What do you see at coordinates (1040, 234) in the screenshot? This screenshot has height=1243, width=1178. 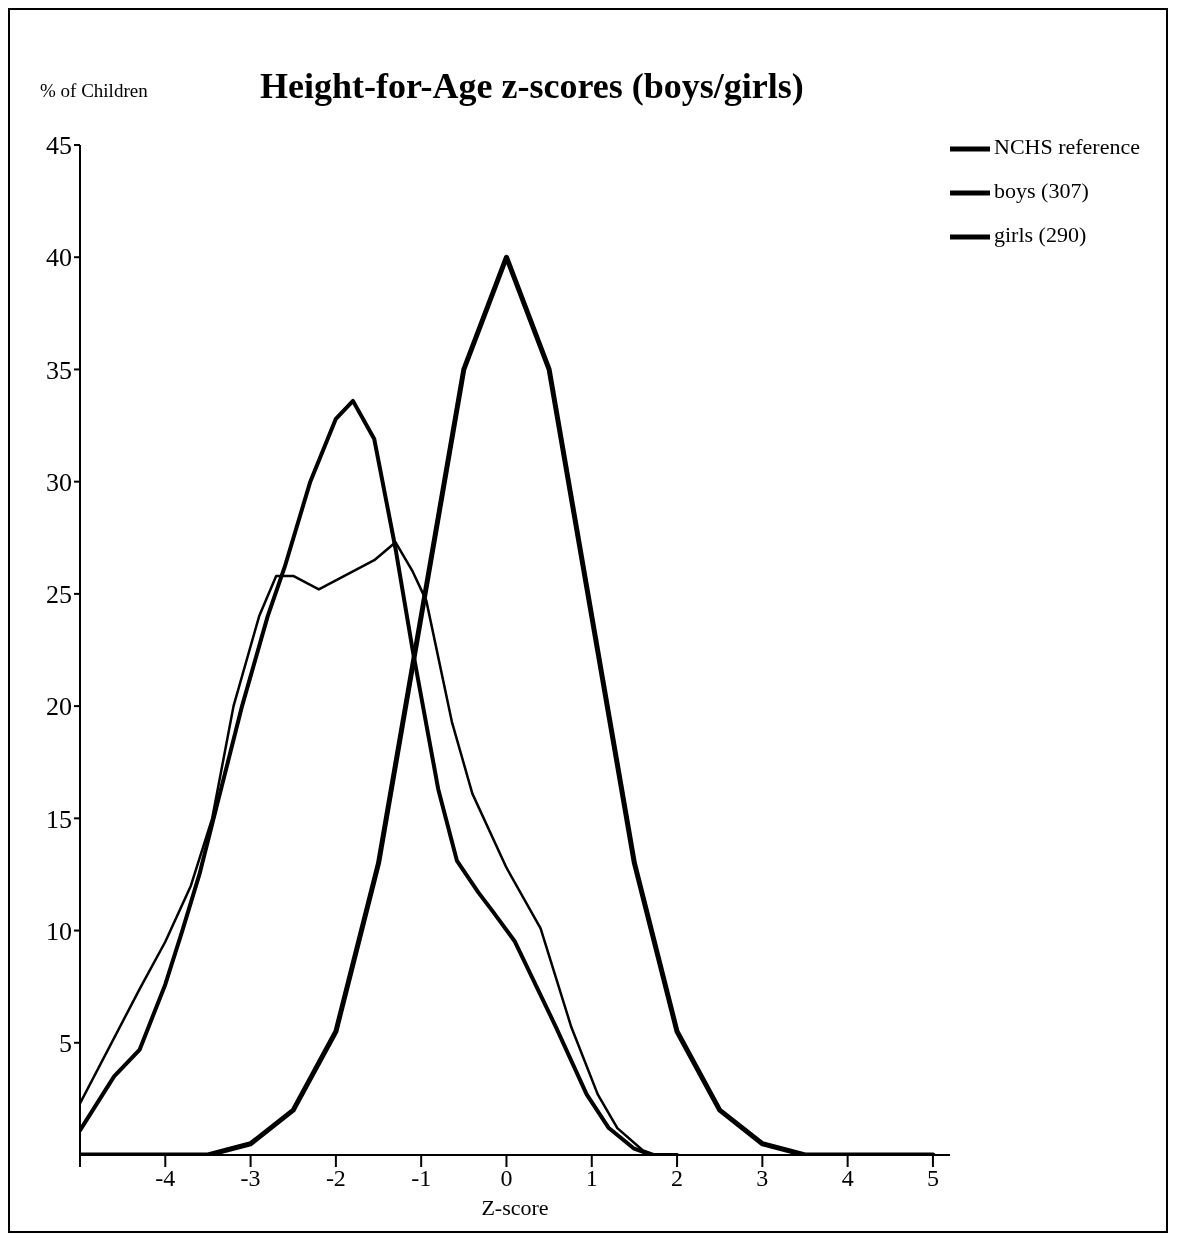 I see `legend-label: girls (290)` at bounding box center [1040, 234].